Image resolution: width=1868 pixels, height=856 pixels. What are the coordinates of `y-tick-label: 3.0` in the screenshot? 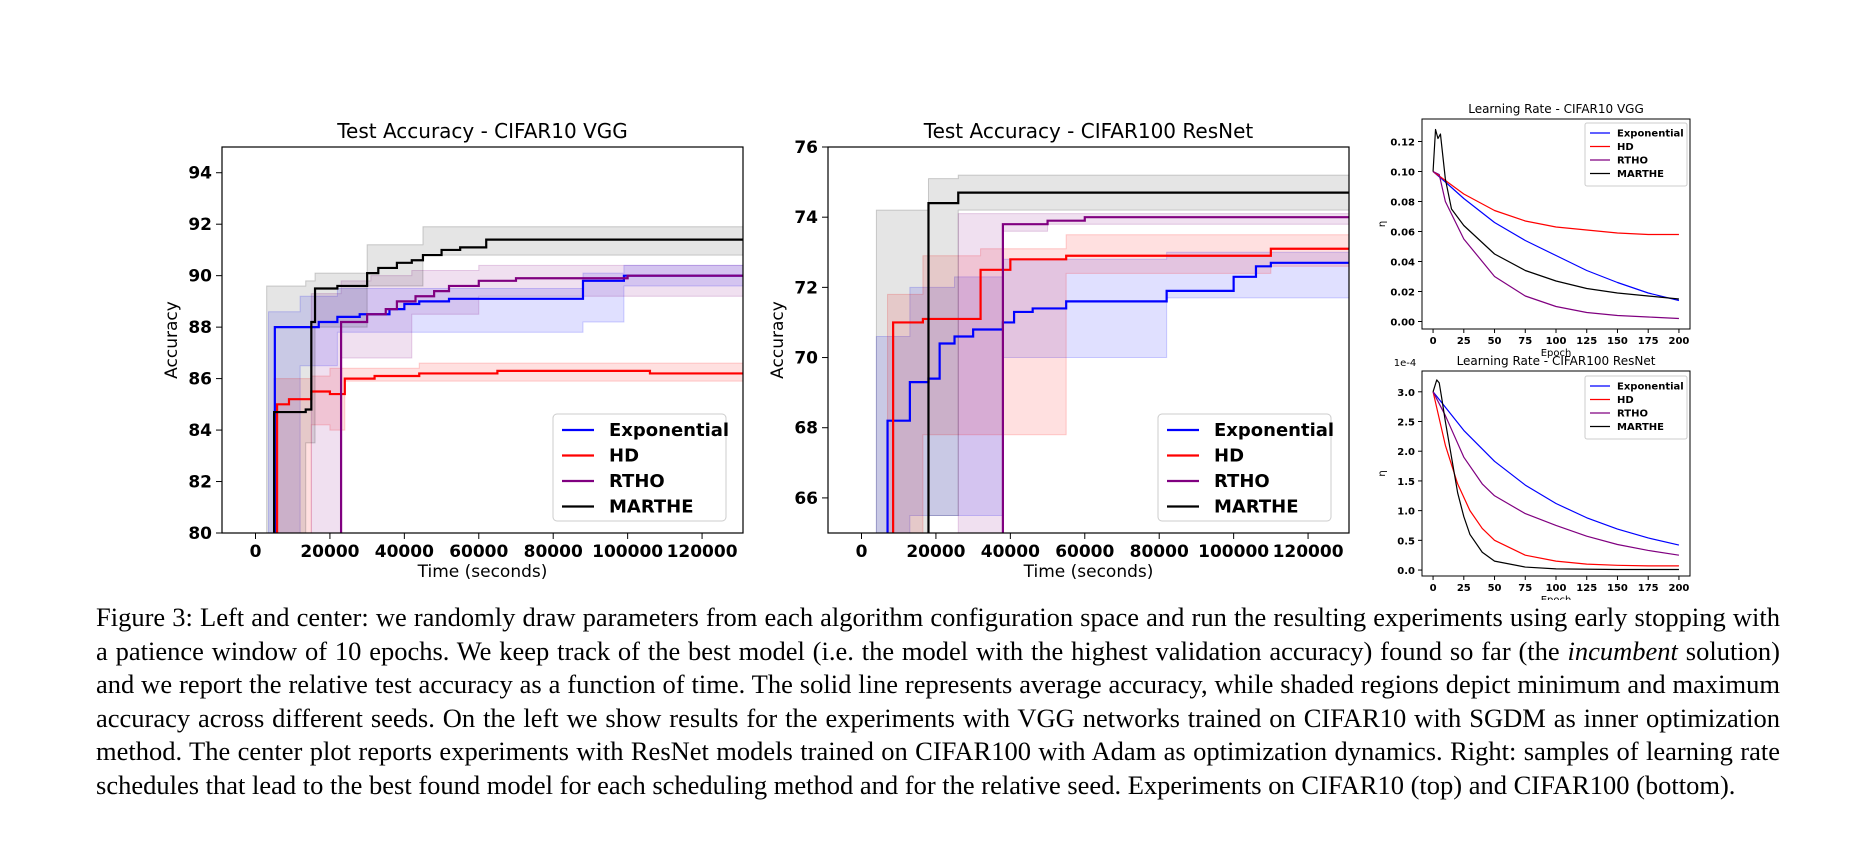 It's located at (1406, 393).